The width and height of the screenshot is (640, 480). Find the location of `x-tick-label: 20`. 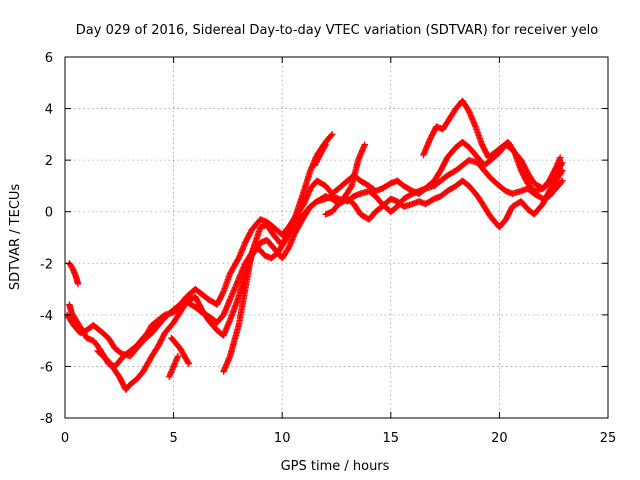

x-tick-label: 20 is located at coordinates (499, 438).